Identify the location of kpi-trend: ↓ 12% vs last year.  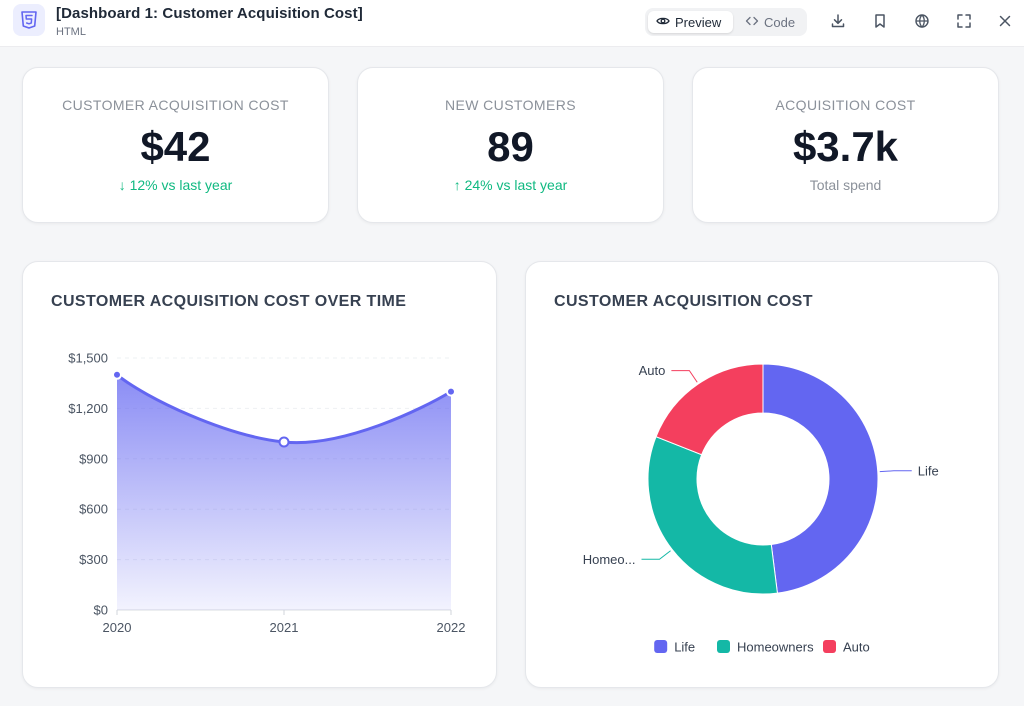
(175, 185).